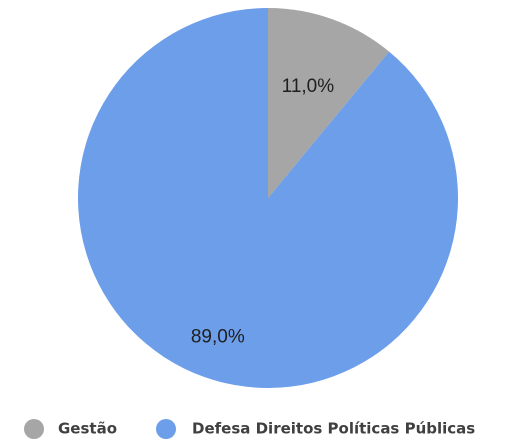 The height and width of the screenshot is (441, 512). I want to click on data-label-gestao: 11,0%, so click(308, 86).